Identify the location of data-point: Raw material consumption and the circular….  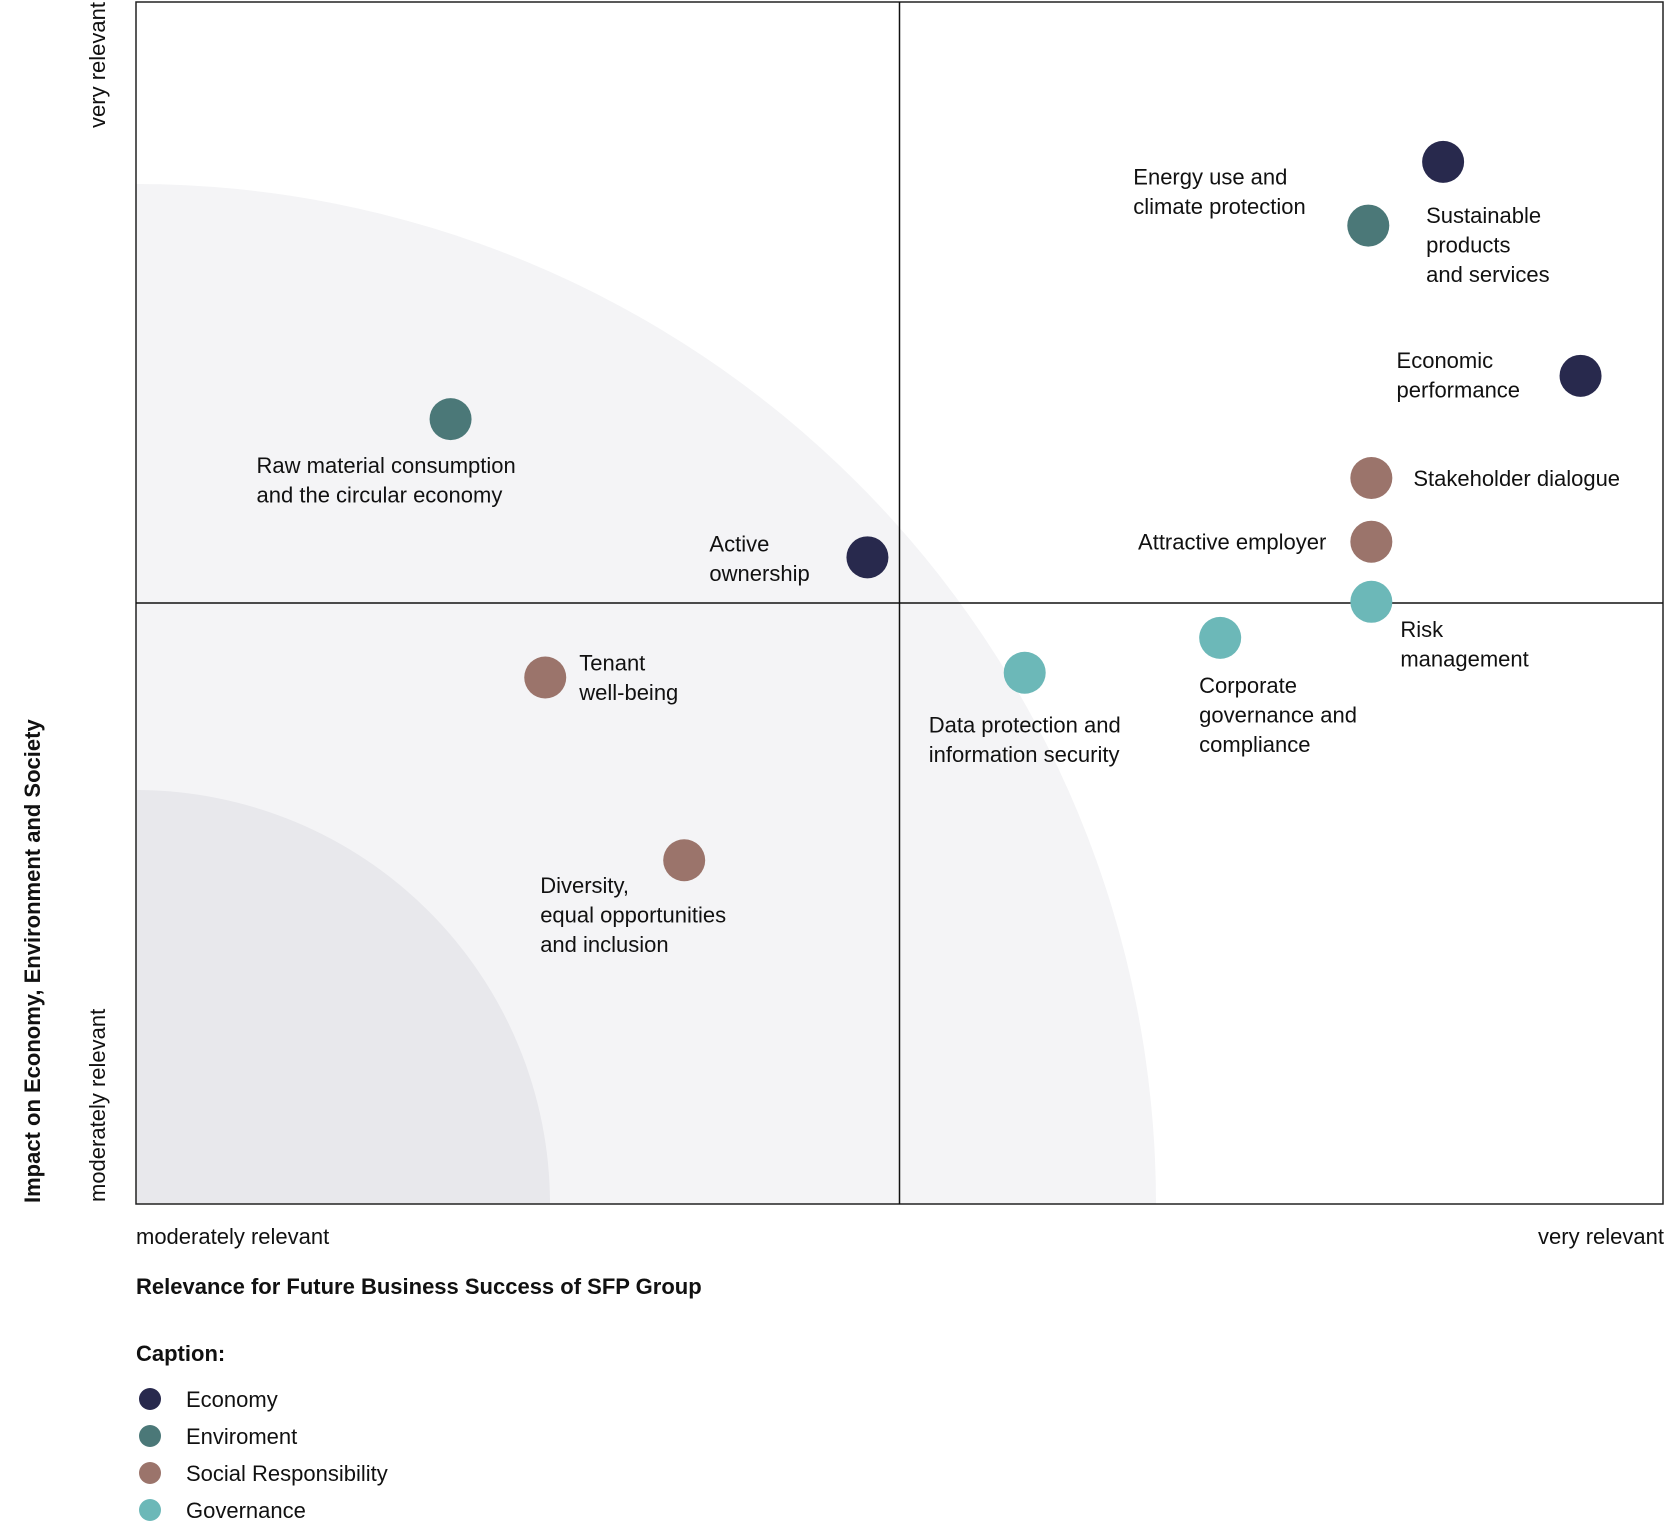
(386, 453).